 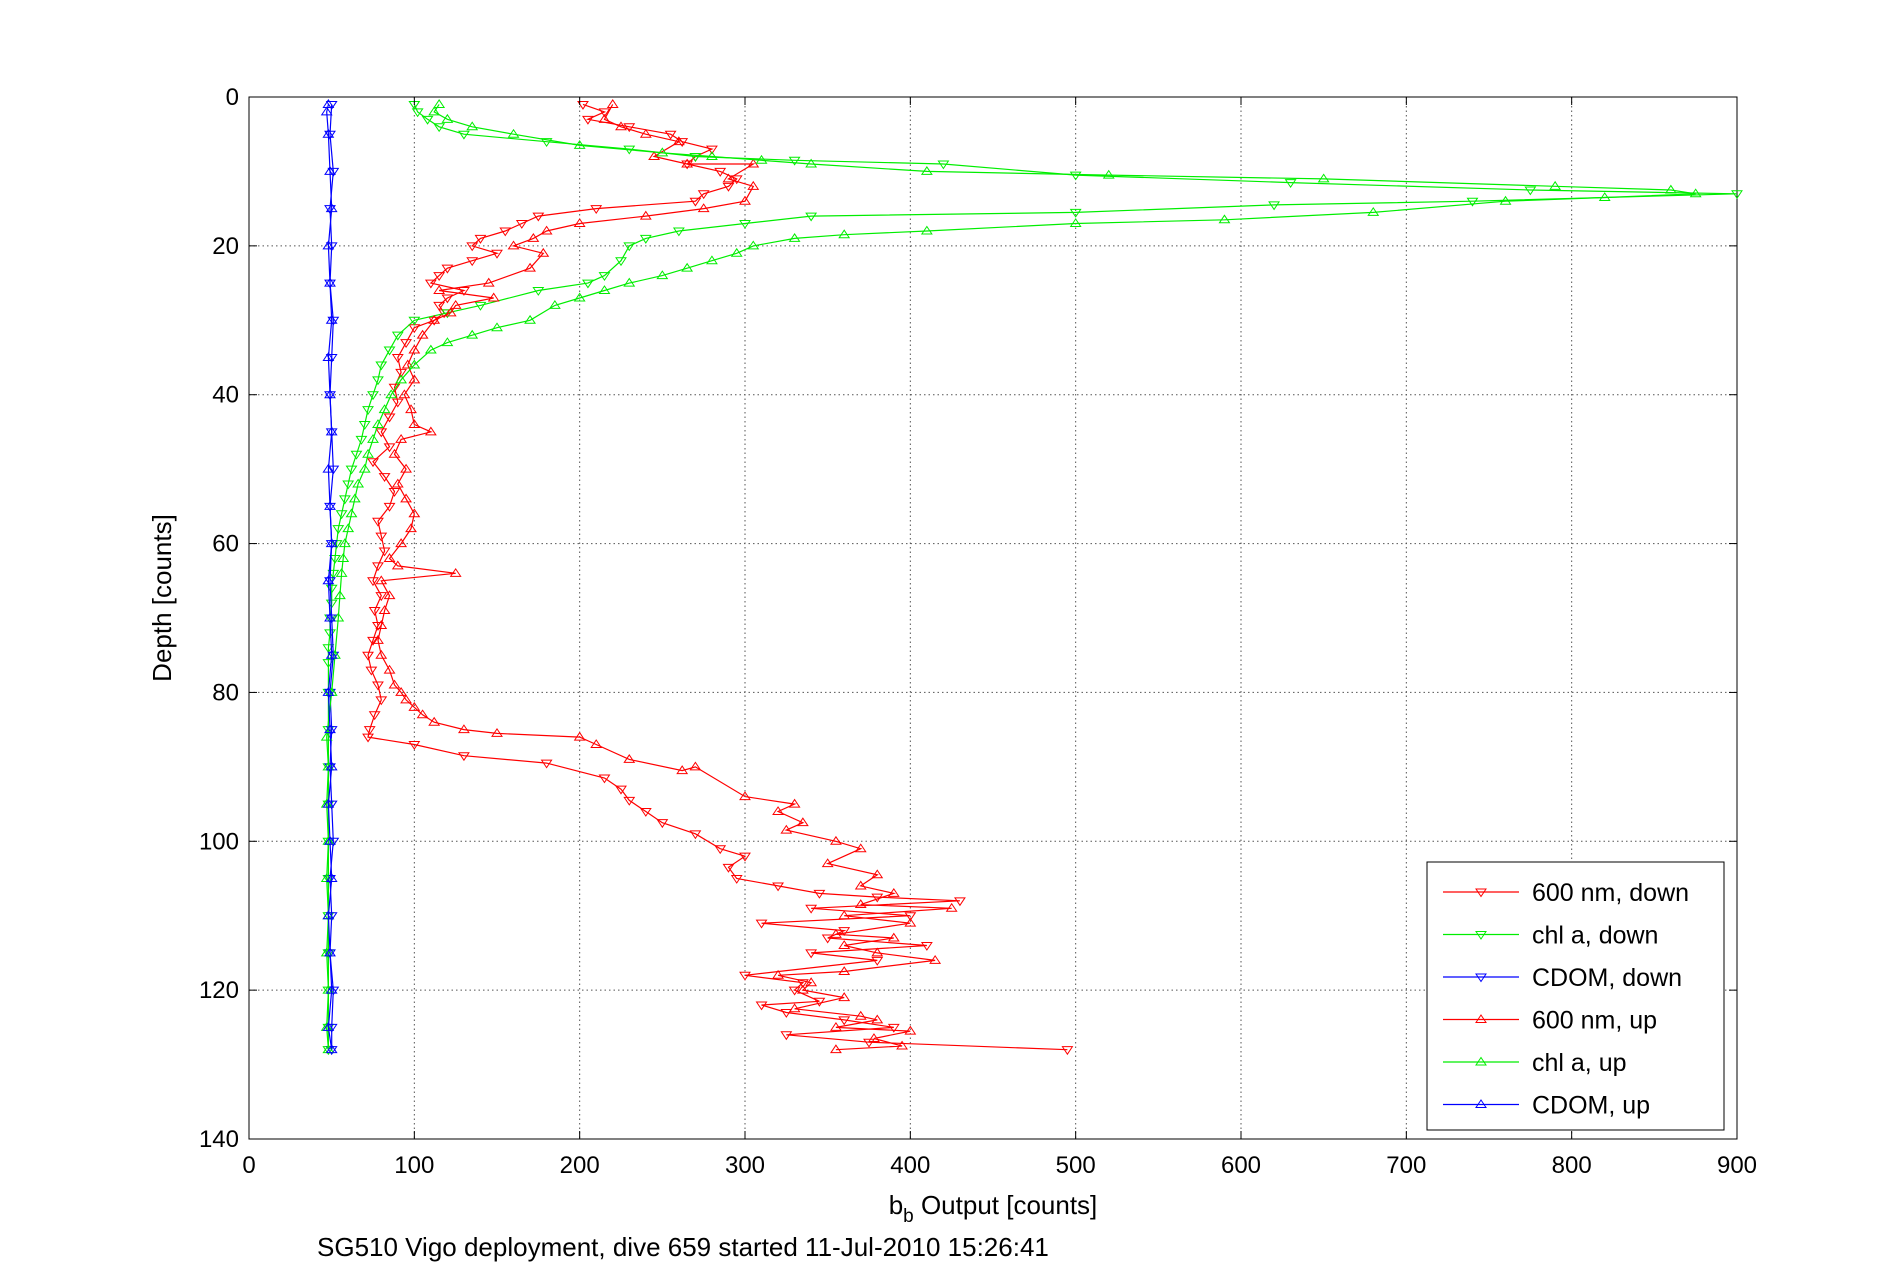 I want to click on legend-entry: 600 nm, up, so click(x=1550, y=1021).